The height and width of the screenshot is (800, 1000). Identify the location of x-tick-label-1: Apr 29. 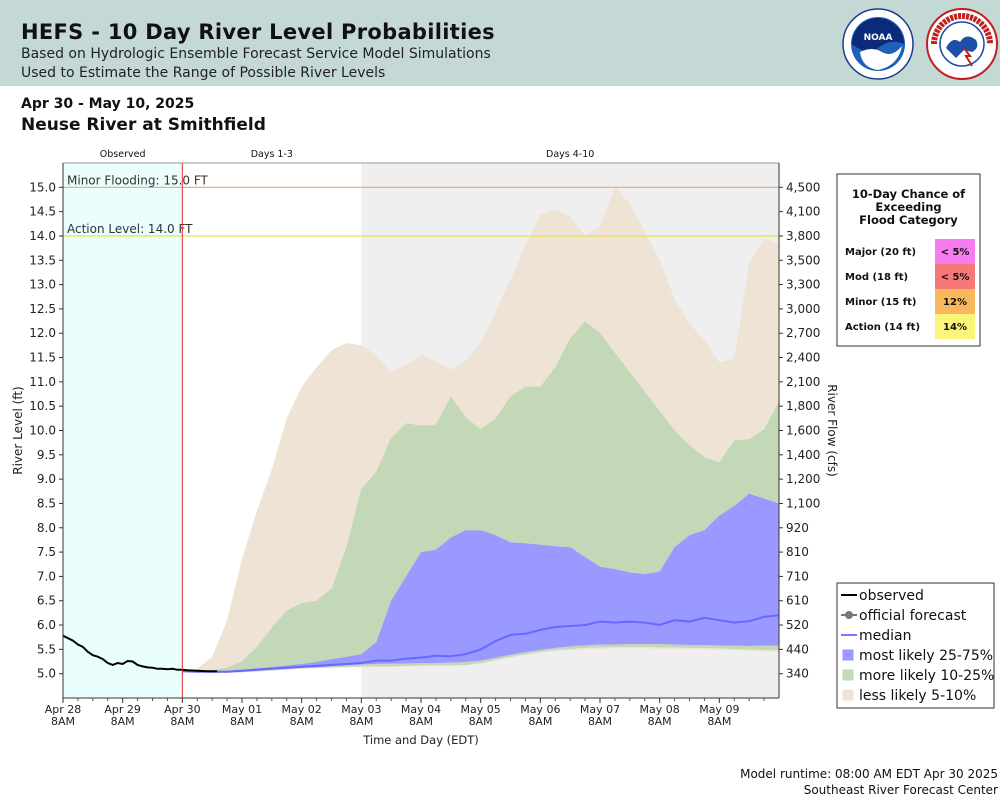
(122, 709).